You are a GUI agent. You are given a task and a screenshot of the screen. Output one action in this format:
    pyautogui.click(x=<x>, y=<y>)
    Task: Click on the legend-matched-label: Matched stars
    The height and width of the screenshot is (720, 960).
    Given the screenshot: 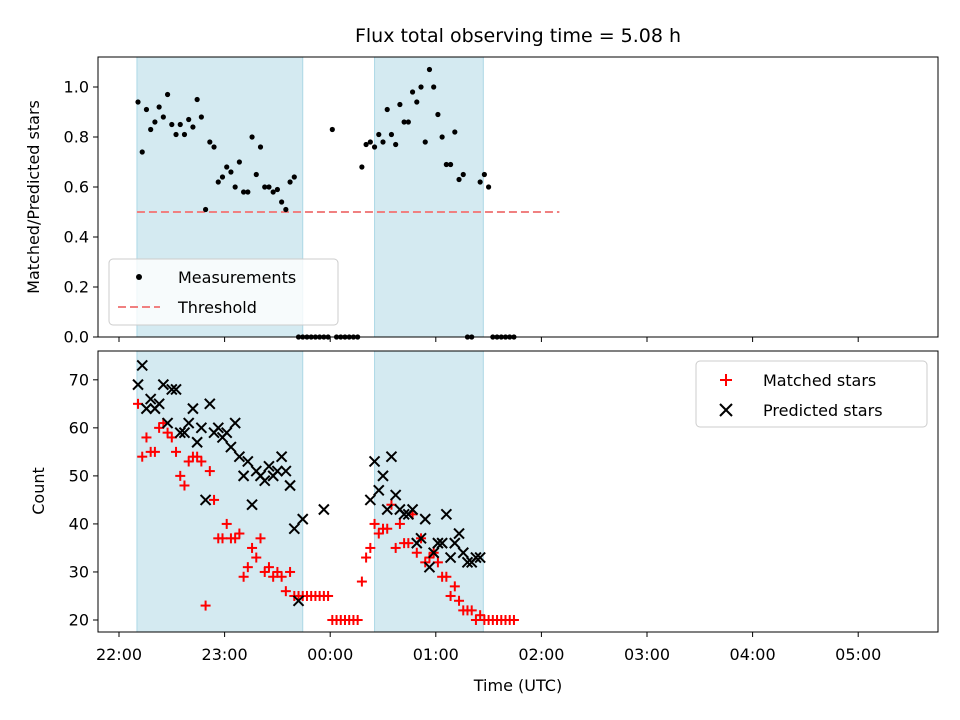 What is the action you would take?
    pyautogui.click(x=819, y=380)
    